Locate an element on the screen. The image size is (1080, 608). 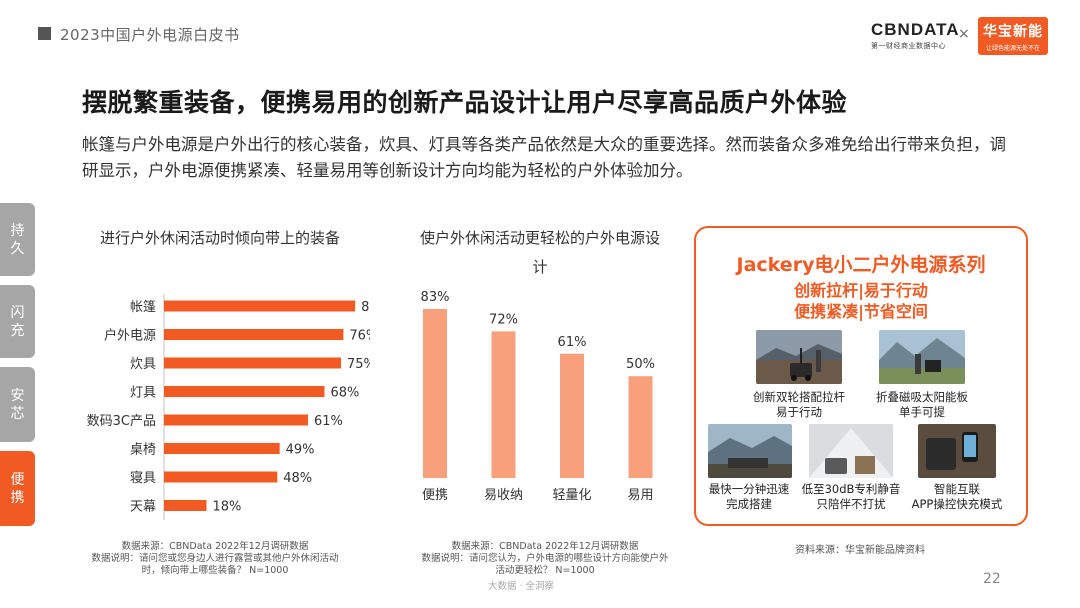
feature-caption-line1: 低至30dB专利静音 is located at coordinates (851, 489).